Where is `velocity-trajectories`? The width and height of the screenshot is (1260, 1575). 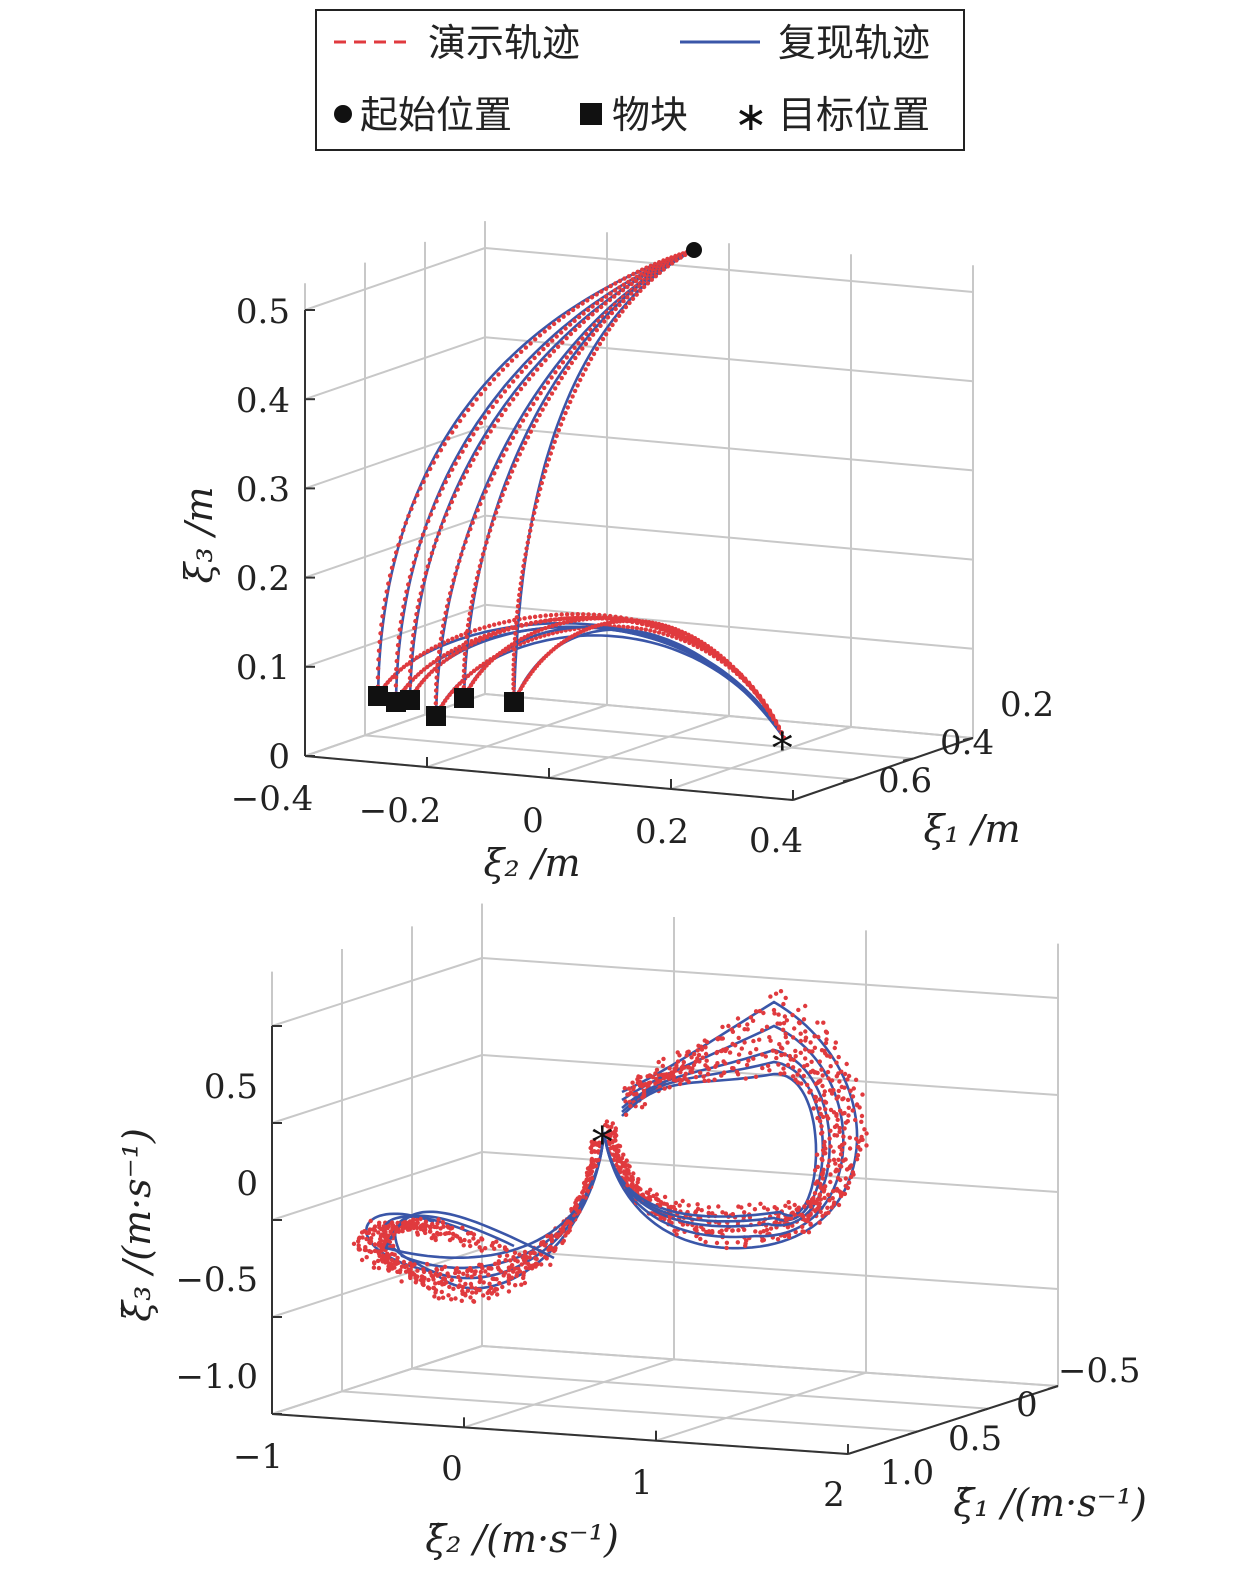
velocity-trajectories is located at coordinates (610, 1146).